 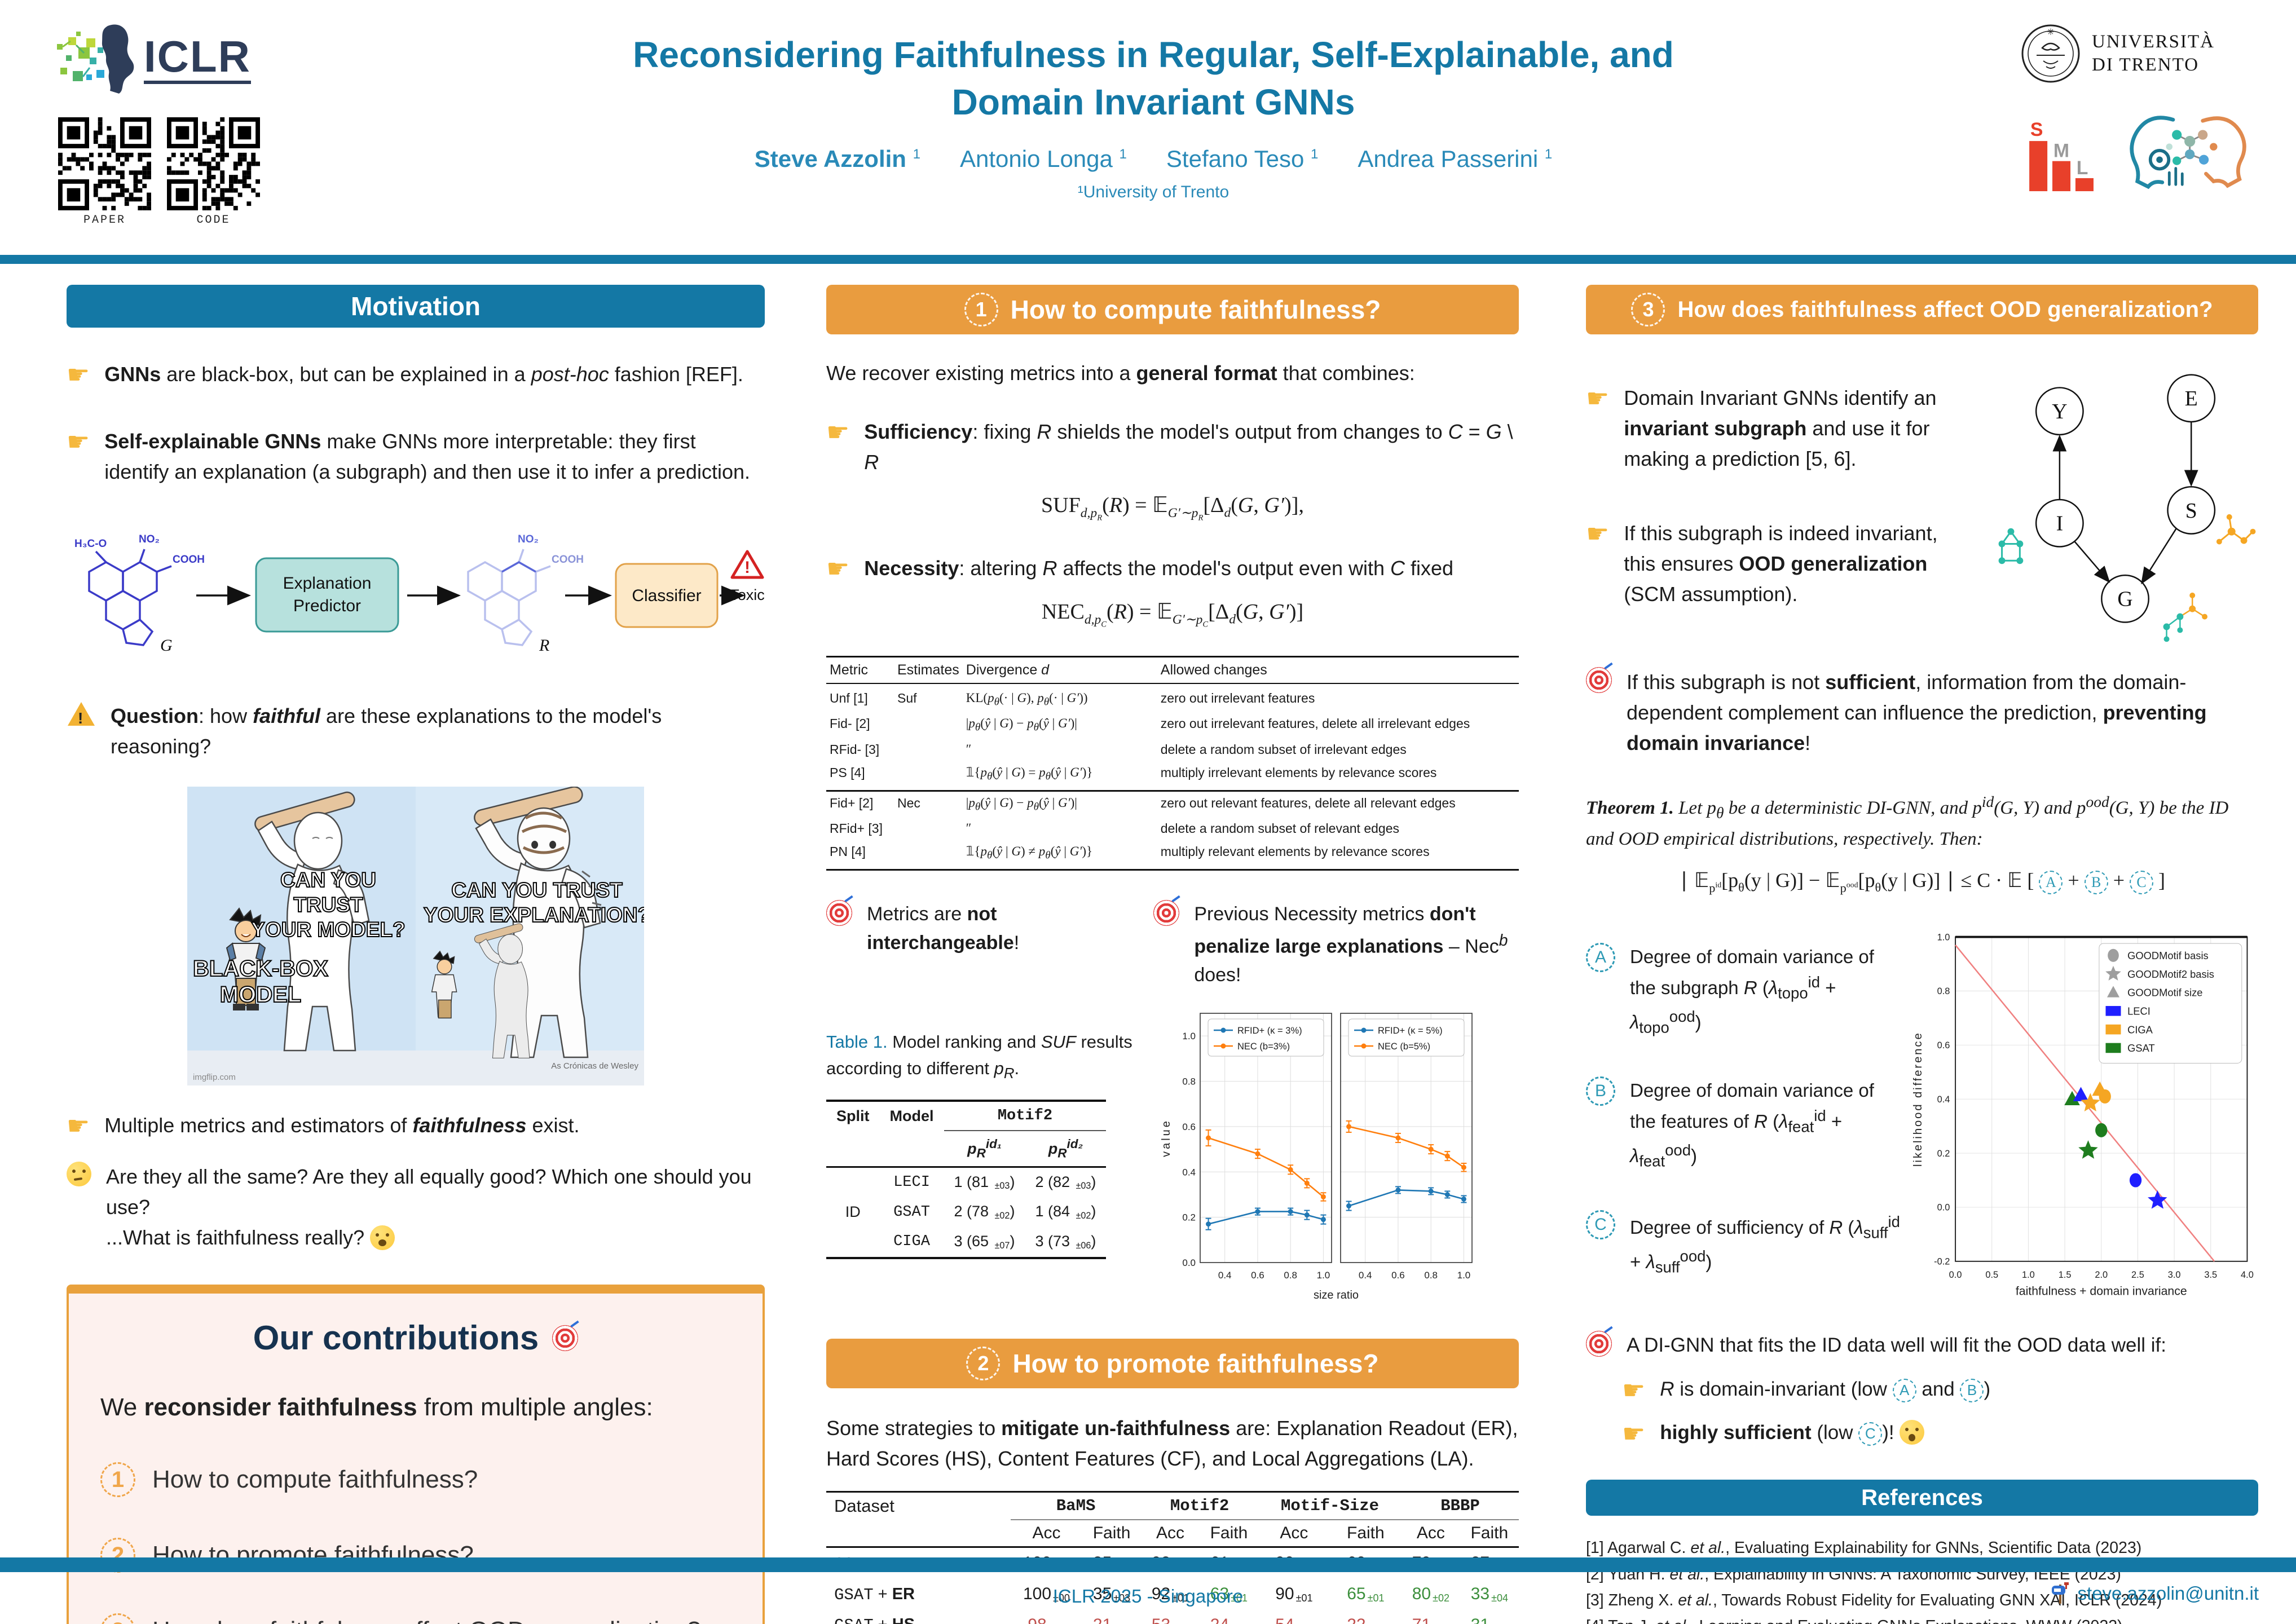 What do you see at coordinates (327, 584) in the screenshot?
I see `svg-text: Explanation` at bounding box center [327, 584].